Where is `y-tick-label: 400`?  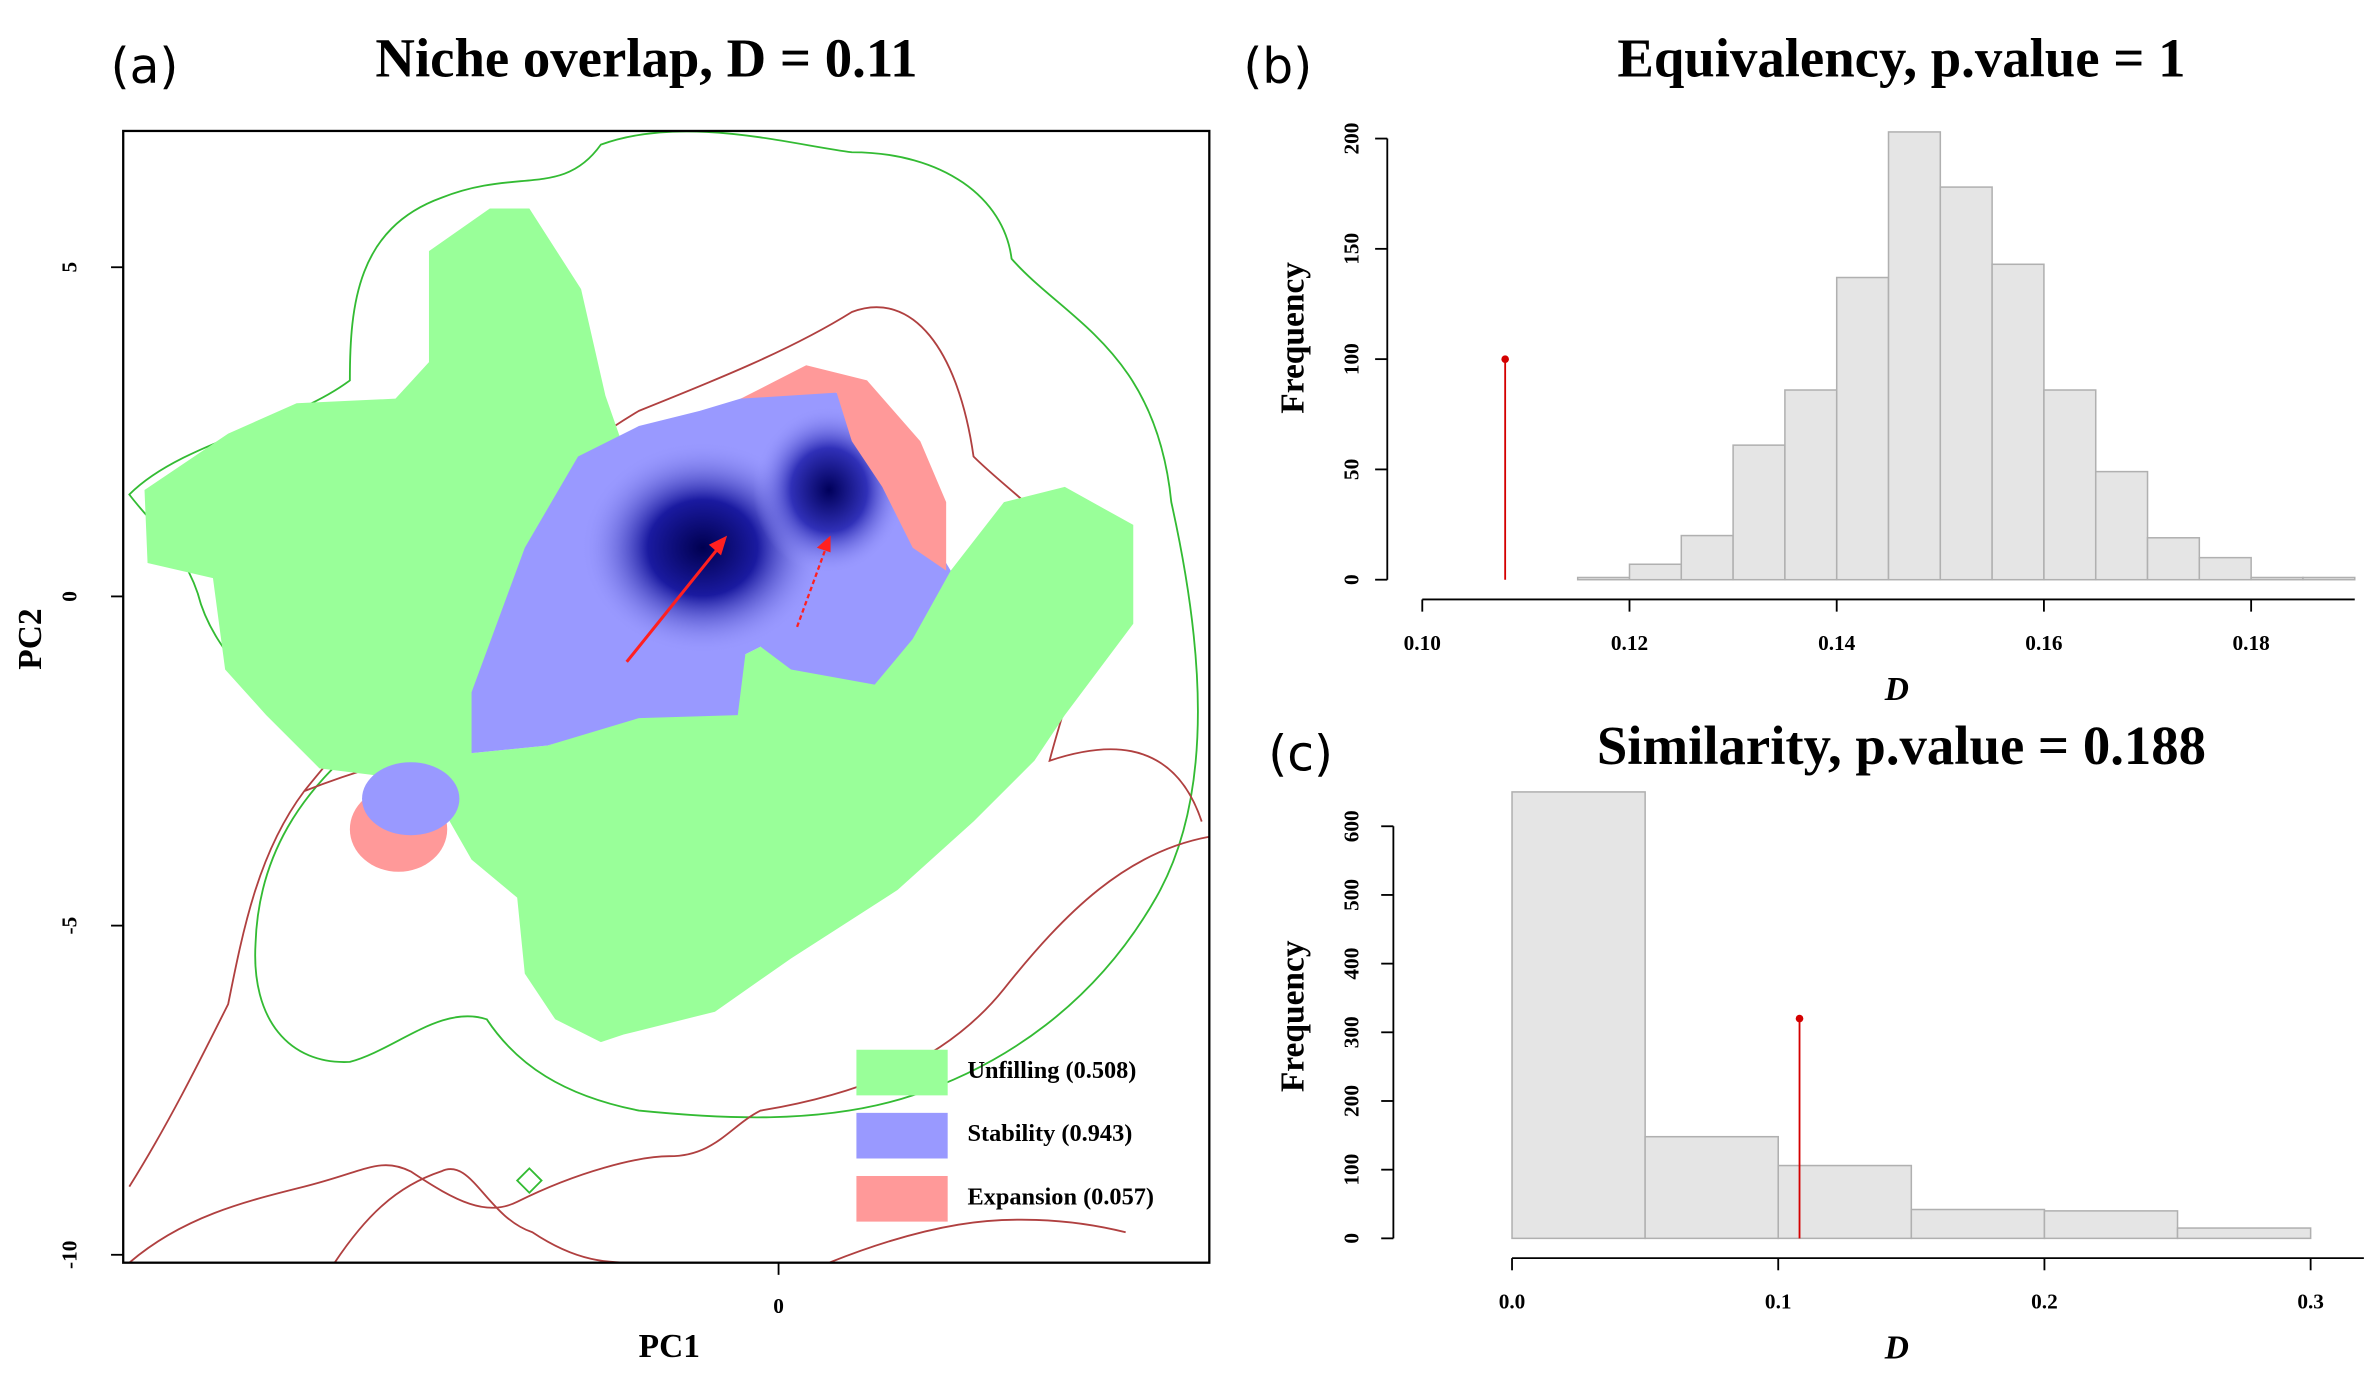
y-tick-label: 400 is located at coordinates (1352, 964).